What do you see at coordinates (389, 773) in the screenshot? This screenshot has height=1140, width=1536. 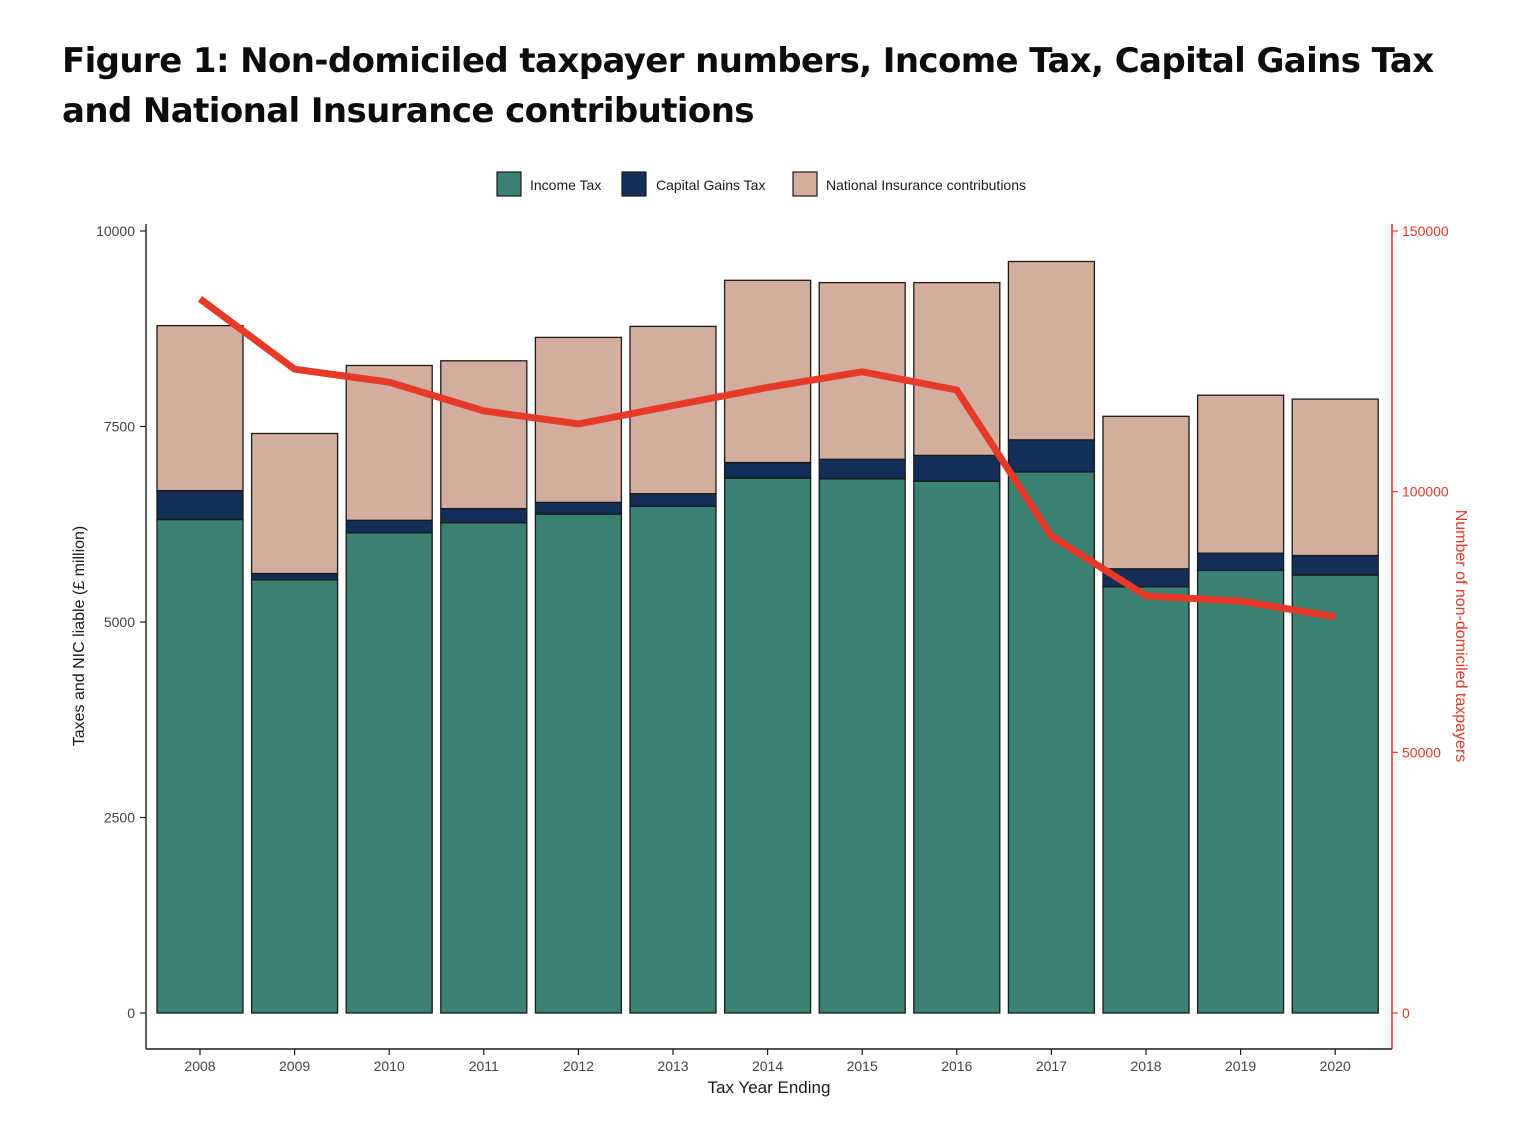 I see `income-tax-bar-2010` at bounding box center [389, 773].